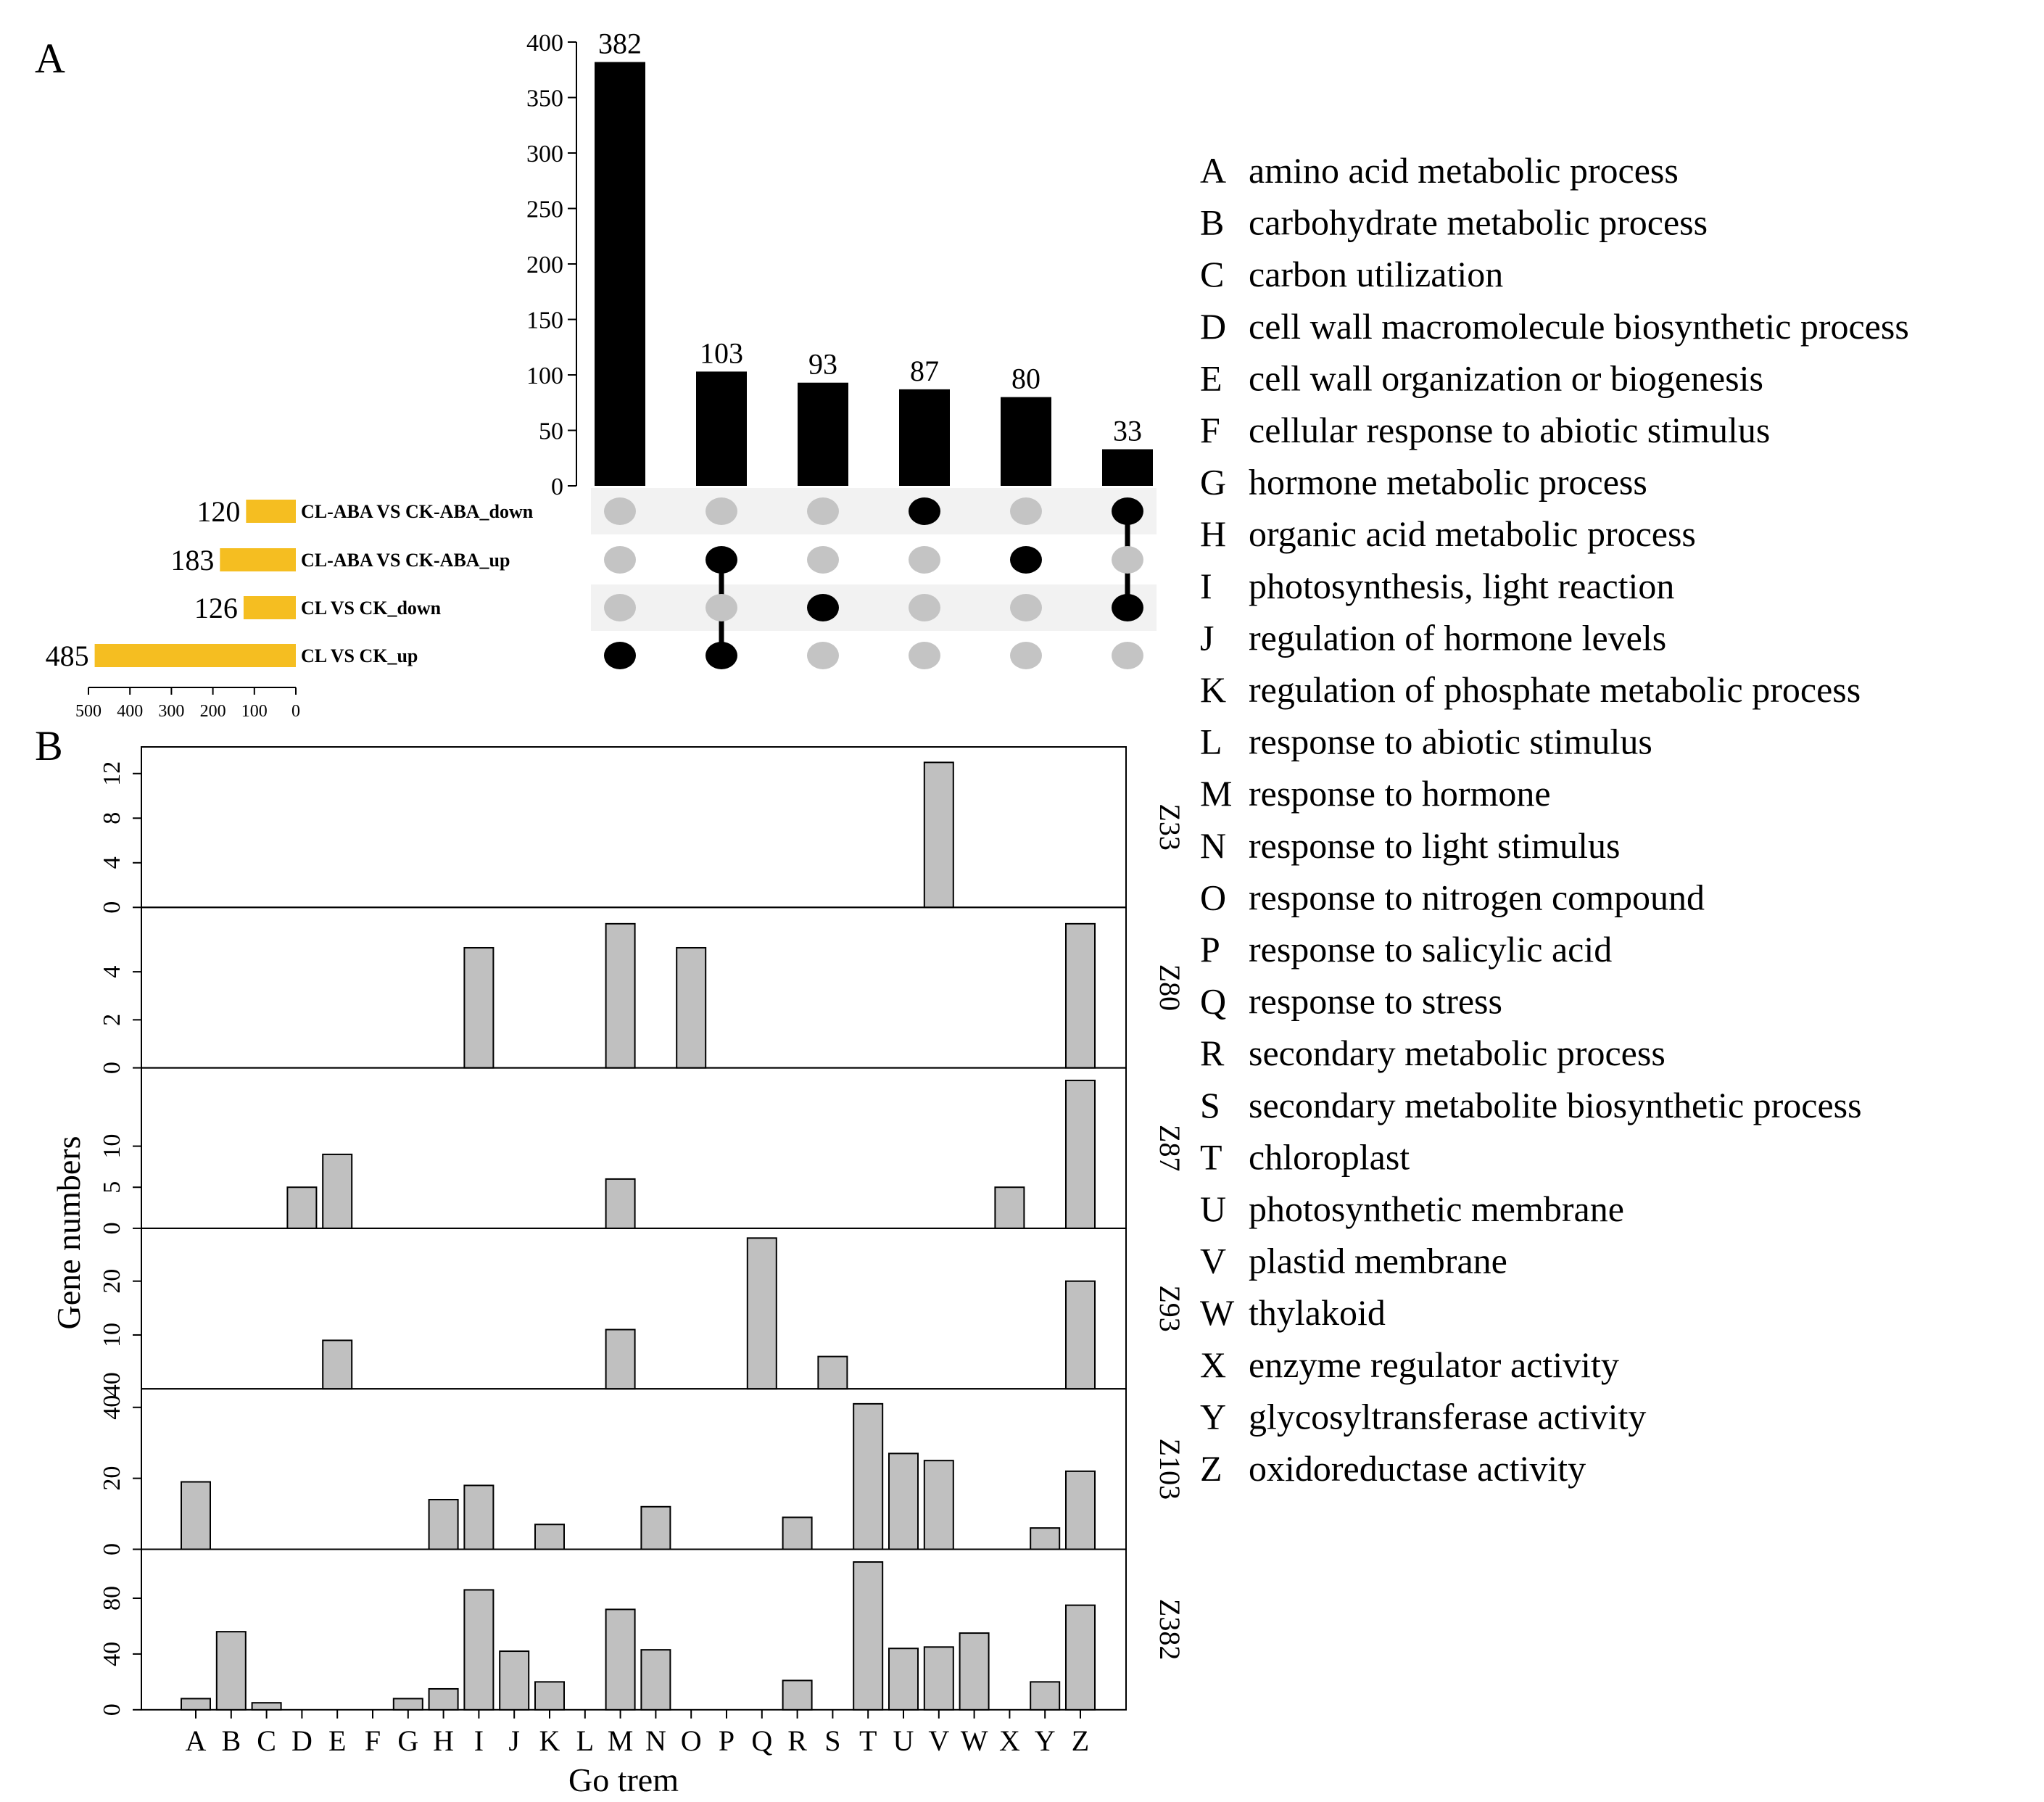 The height and width of the screenshot is (1802, 2044). Describe the element at coordinates (197, 1740) in the screenshot. I see `go-x-tick-label: A` at that location.